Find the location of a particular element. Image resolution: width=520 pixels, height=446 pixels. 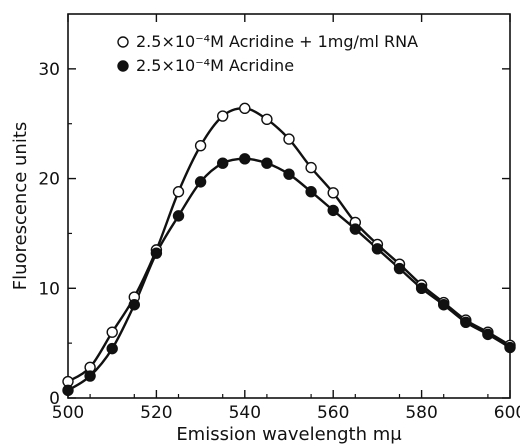

x-axis-title: Emission wavelength mμ is located at coordinates (289, 434).